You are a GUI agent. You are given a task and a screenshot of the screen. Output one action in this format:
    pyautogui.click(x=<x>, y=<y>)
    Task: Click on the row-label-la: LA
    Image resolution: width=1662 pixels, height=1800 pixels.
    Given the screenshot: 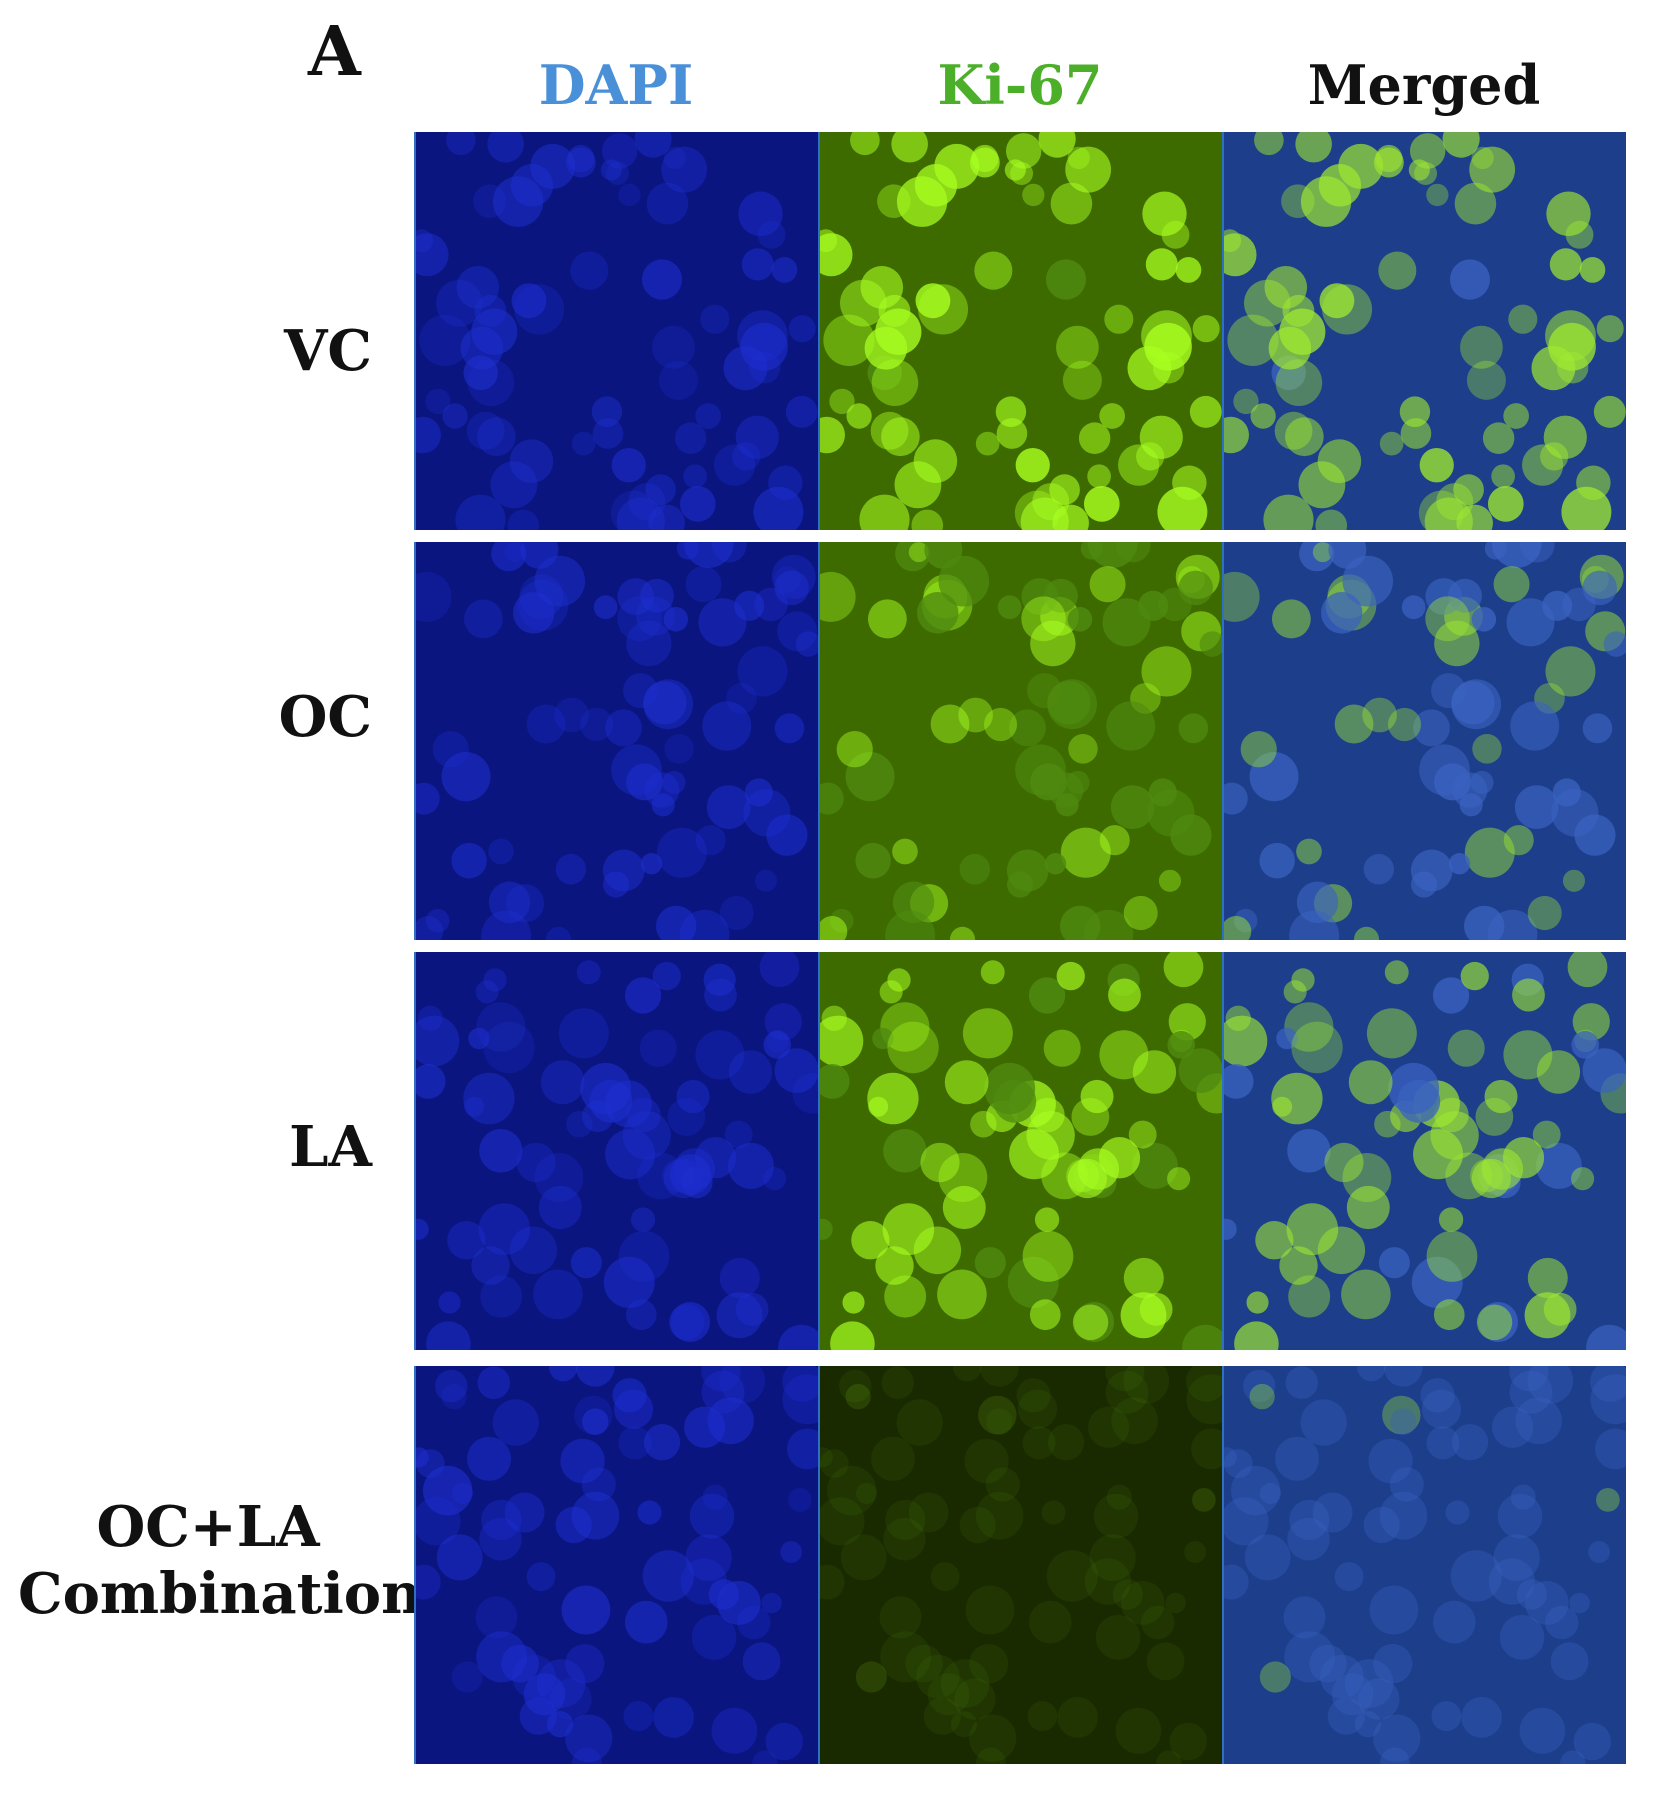 What is the action you would take?
    pyautogui.click(x=330, y=1147)
    